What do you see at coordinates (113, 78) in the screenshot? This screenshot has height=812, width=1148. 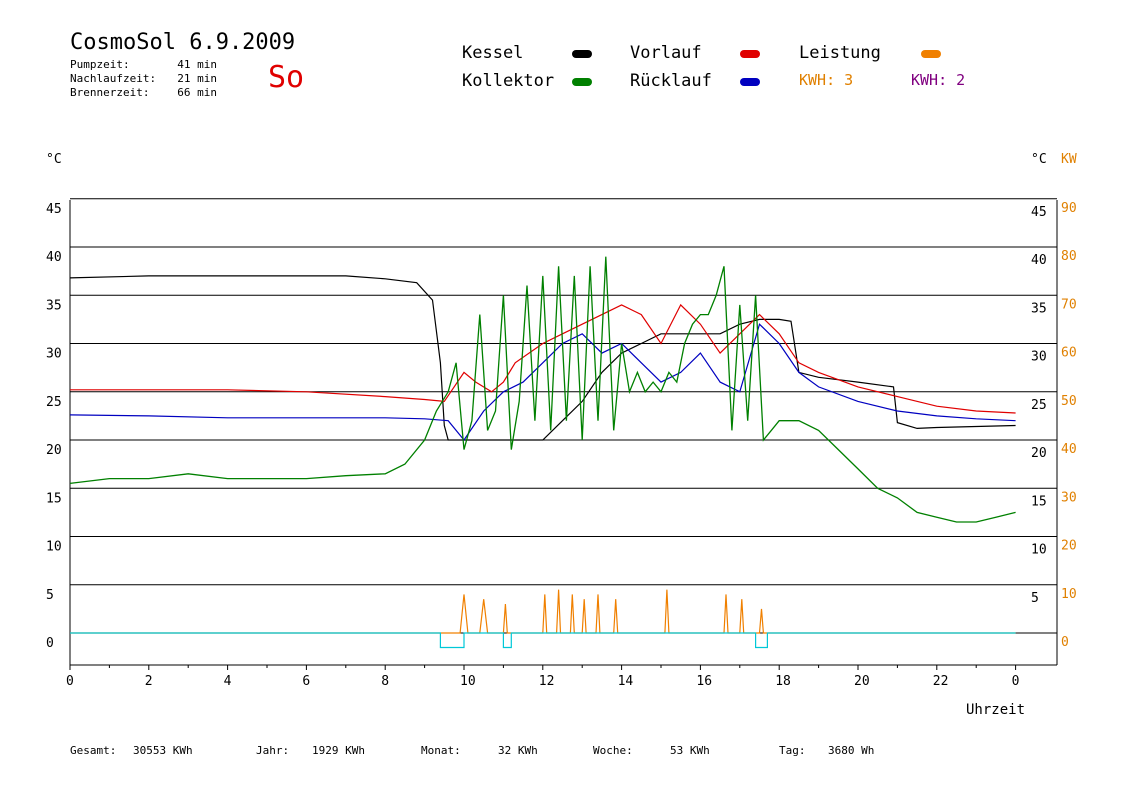 I see `nachlaufzeit-label: Nachlaufzeit:` at bounding box center [113, 78].